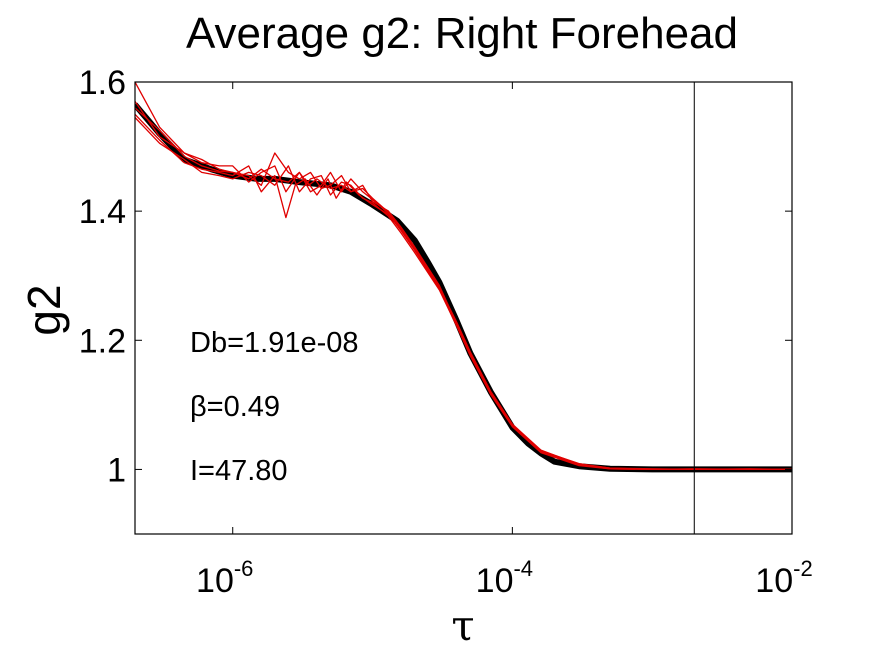 The image size is (875, 656). What do you see at coordinates (462, 33) in the screenshot?
I see `chart-title: Average g2: Right Forehead` at bounding box center [462, 33].